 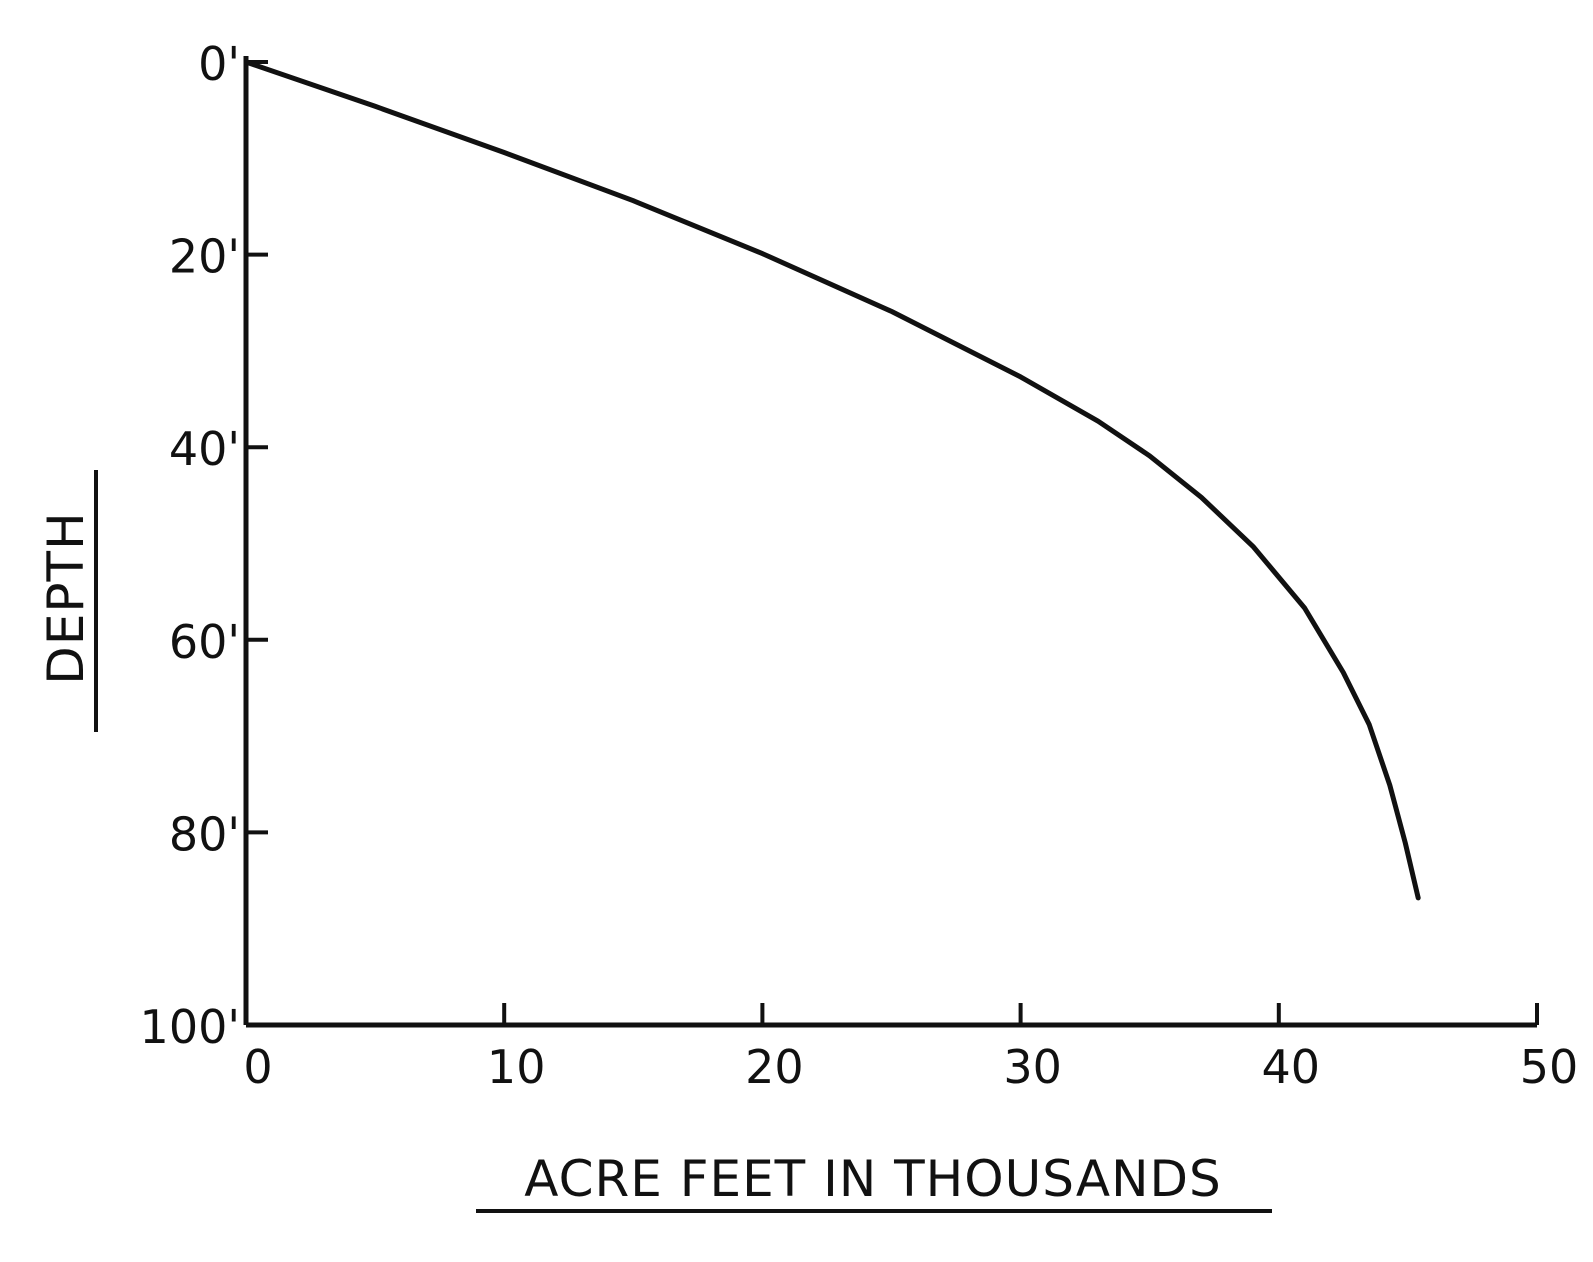 I want to click on x-tick-label: 40, so click(x=1291, y=1067).